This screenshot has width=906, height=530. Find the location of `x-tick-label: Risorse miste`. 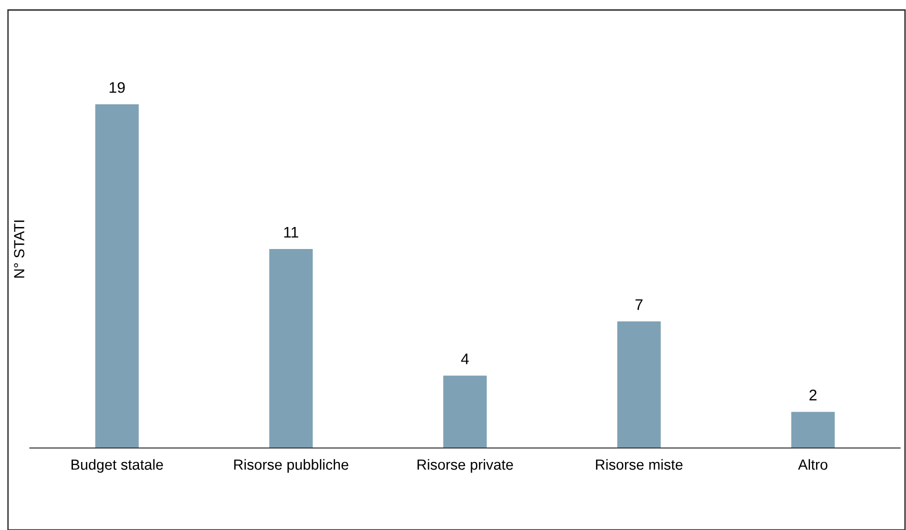

x-tick-label: Risorse miste is located at coordinates (639, 464).